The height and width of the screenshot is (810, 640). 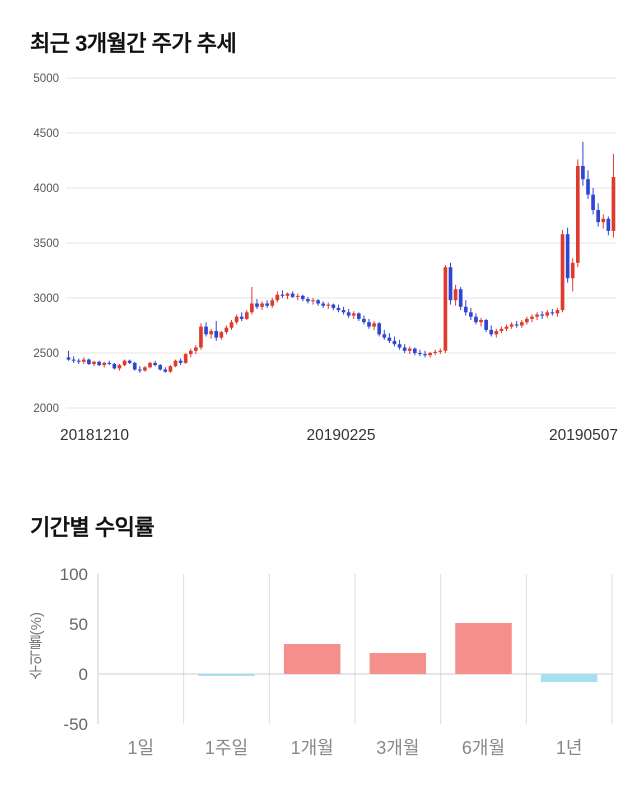 What do you see at coordinates (141, 748) in the screenshot?
I see `category-label: 1일` at bounding box center [141, 748].